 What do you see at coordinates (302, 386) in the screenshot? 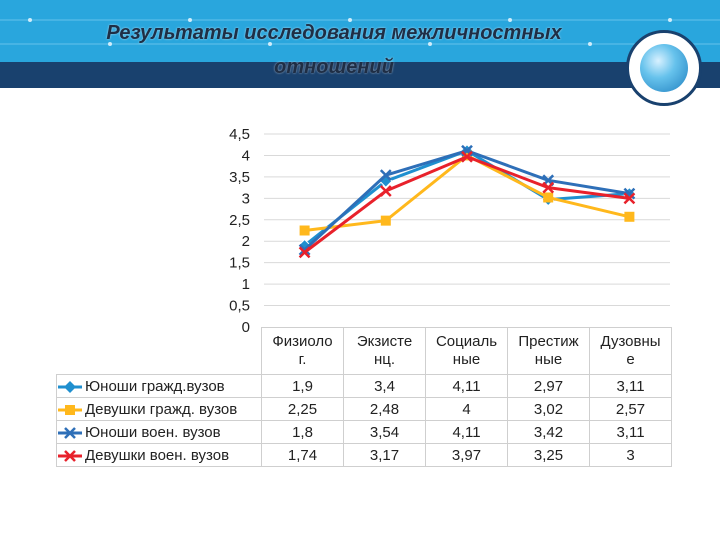
I see `data-value-cell: 1,9` at bounding box center [302, 386].